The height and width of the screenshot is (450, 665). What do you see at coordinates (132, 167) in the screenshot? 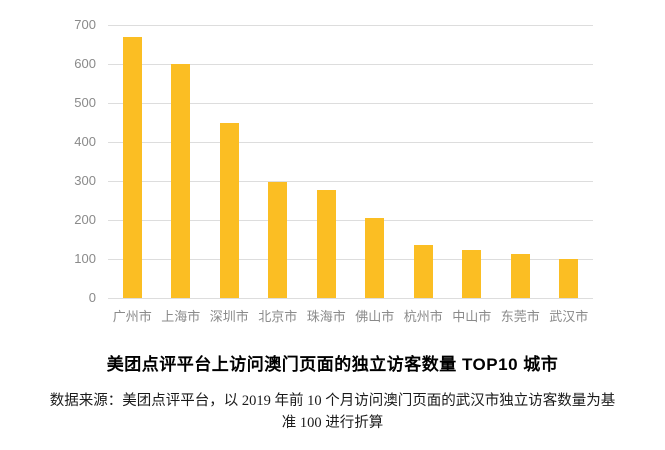
I see `bar-广州市` at bounding box center [132, 167].